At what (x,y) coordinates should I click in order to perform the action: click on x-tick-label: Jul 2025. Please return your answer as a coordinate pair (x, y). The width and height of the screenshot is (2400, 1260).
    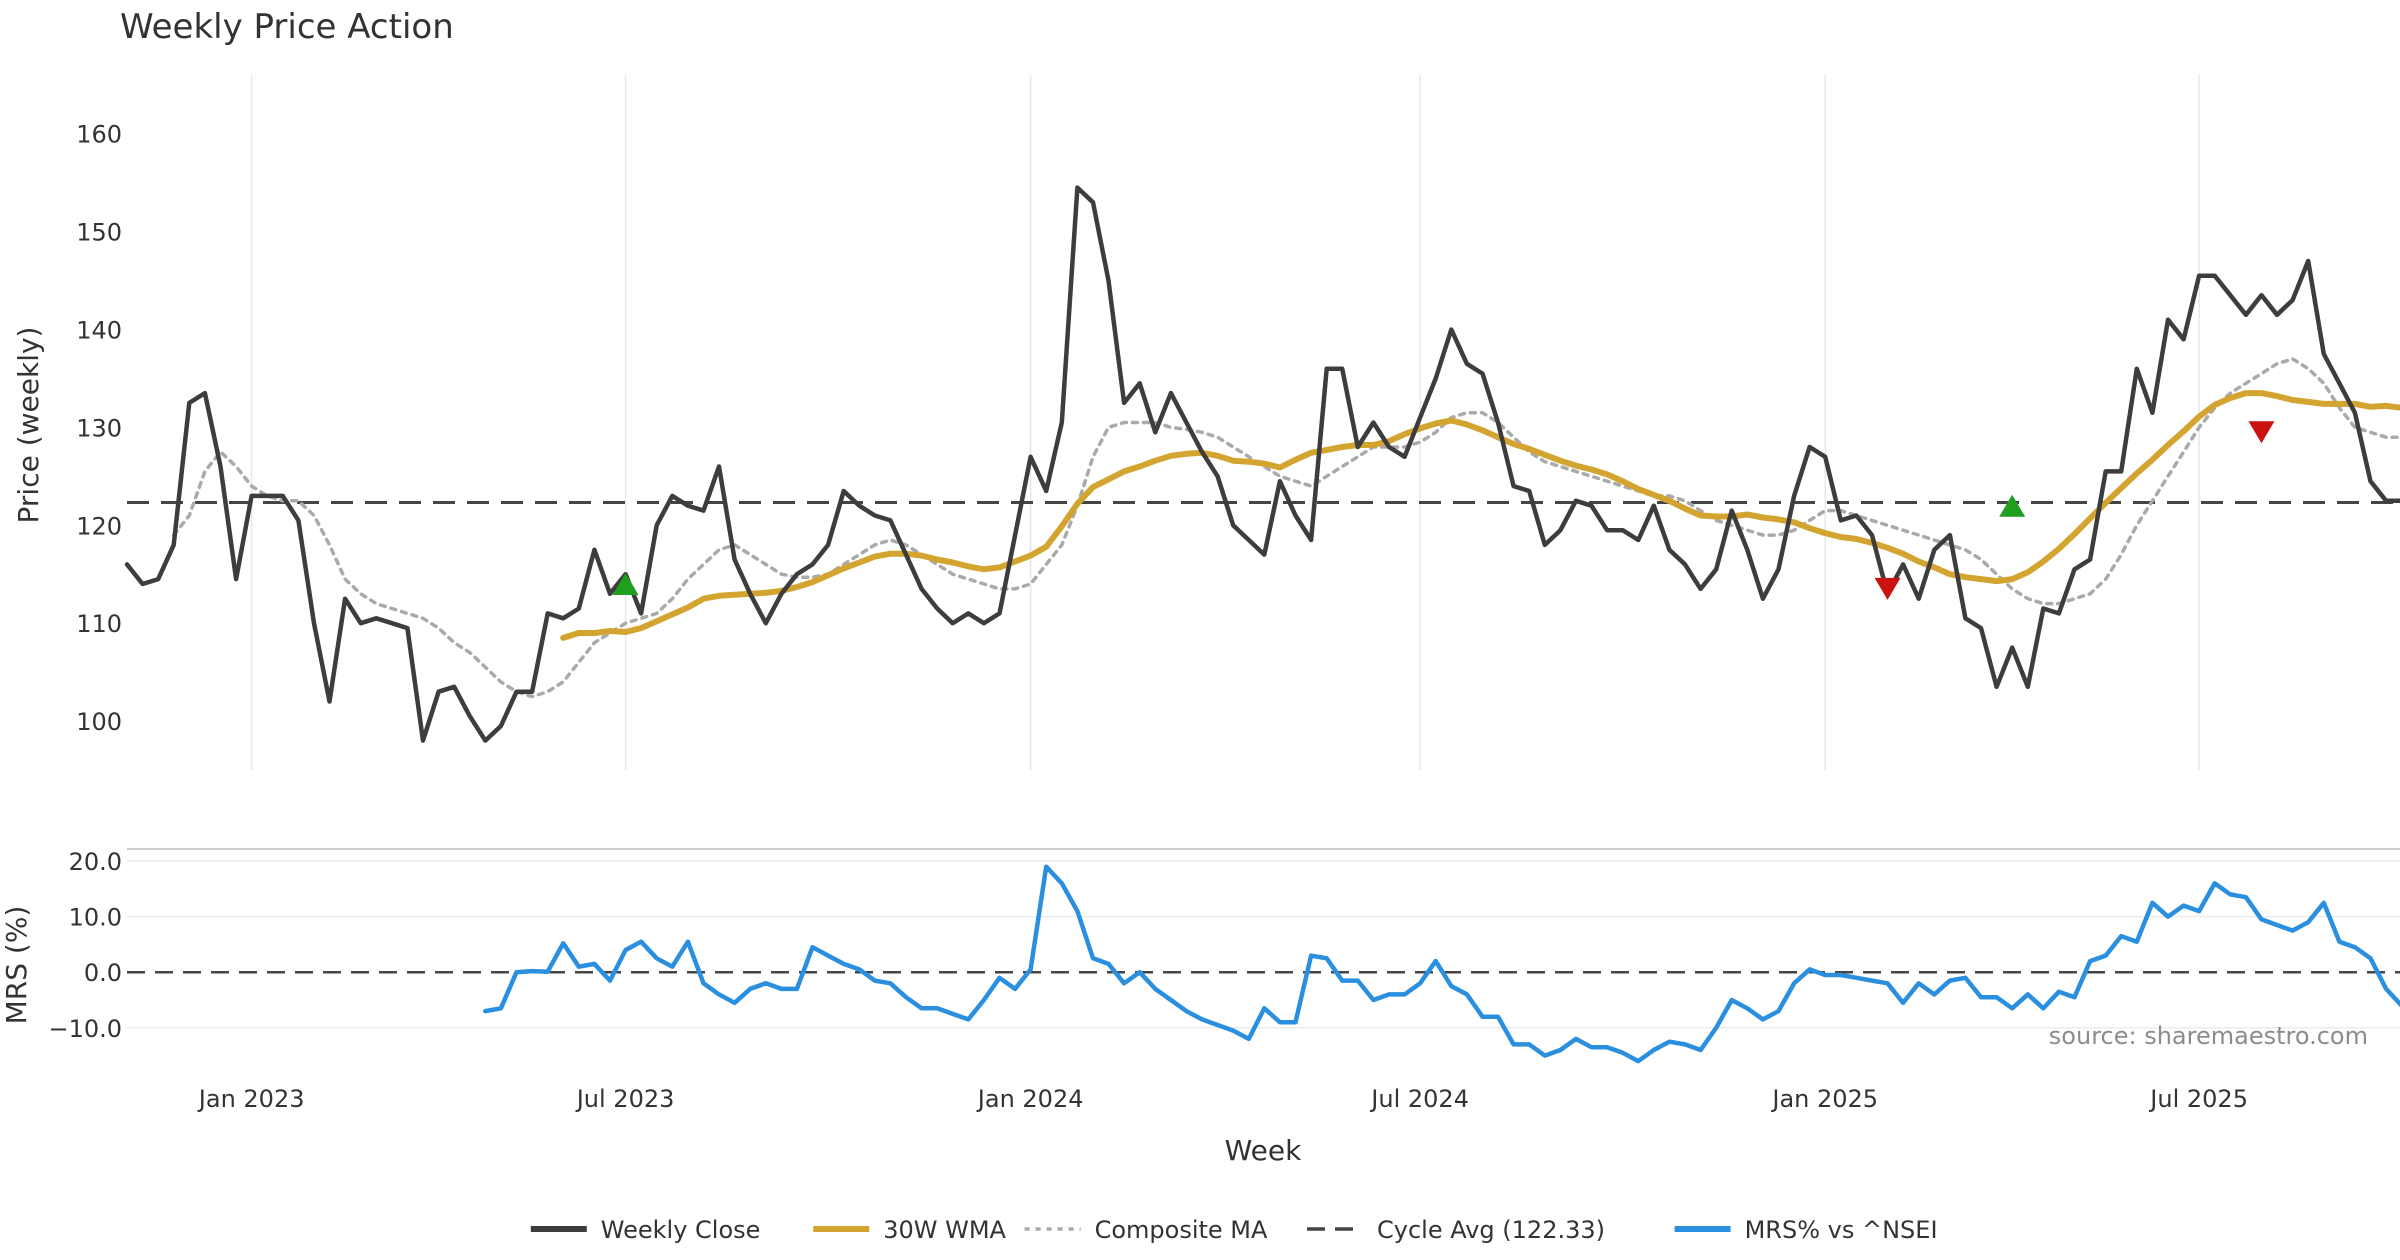
    Looking at the image, I should click on (2198, 1099).